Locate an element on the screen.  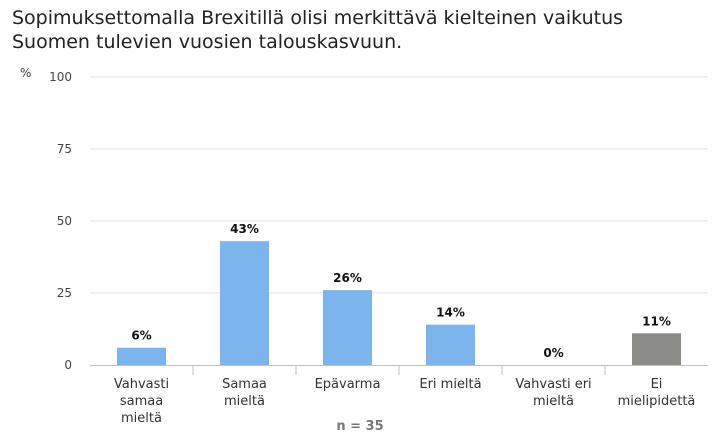
sample-size-note: n = 35 is located at coordinates (360, 426).